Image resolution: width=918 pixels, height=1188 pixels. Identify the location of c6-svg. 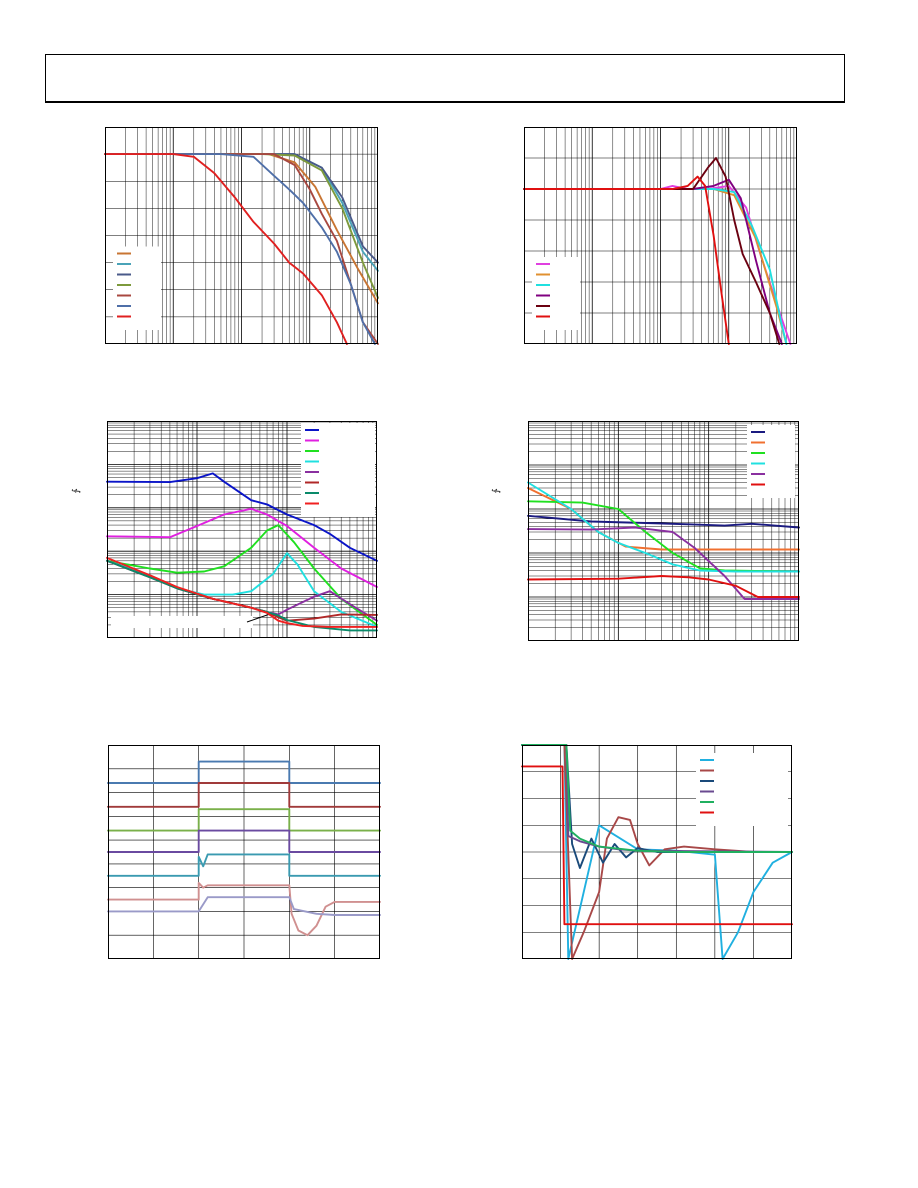
(657, 852).